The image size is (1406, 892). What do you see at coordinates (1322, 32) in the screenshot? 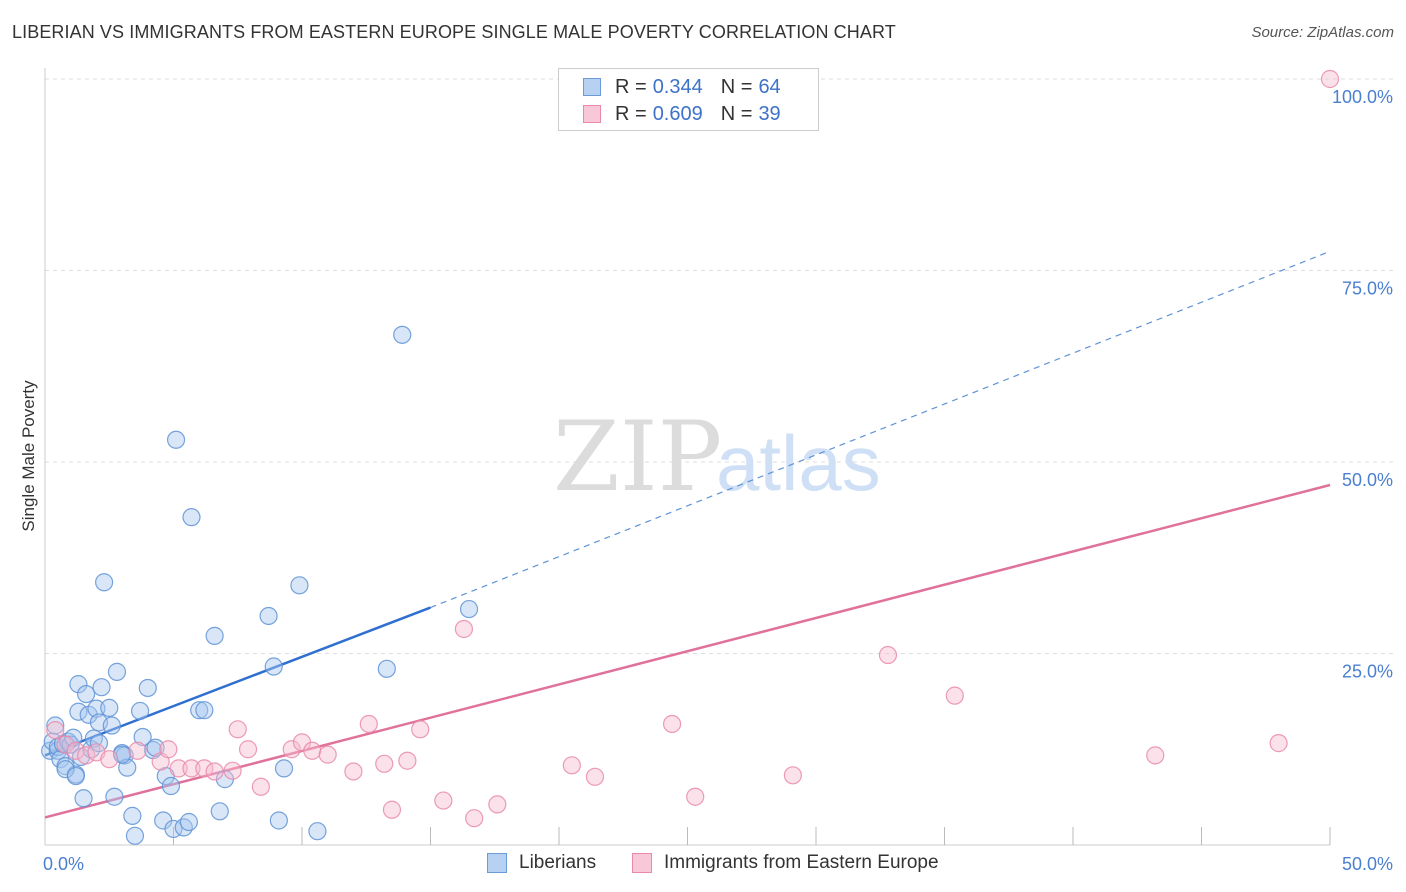
I see `chart-source: Source: ZipAtlas.com` at bounding box center [1322, 32].